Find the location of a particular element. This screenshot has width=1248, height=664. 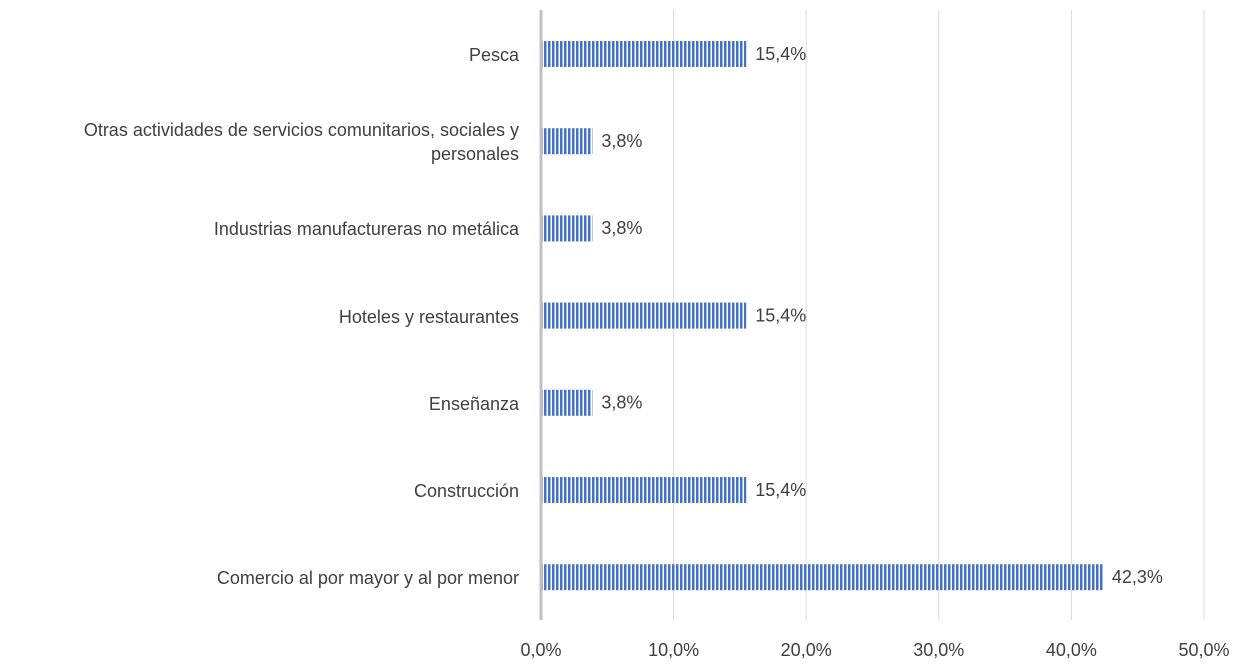

data-label: 42,3% is located at coordinates (1137, 577).